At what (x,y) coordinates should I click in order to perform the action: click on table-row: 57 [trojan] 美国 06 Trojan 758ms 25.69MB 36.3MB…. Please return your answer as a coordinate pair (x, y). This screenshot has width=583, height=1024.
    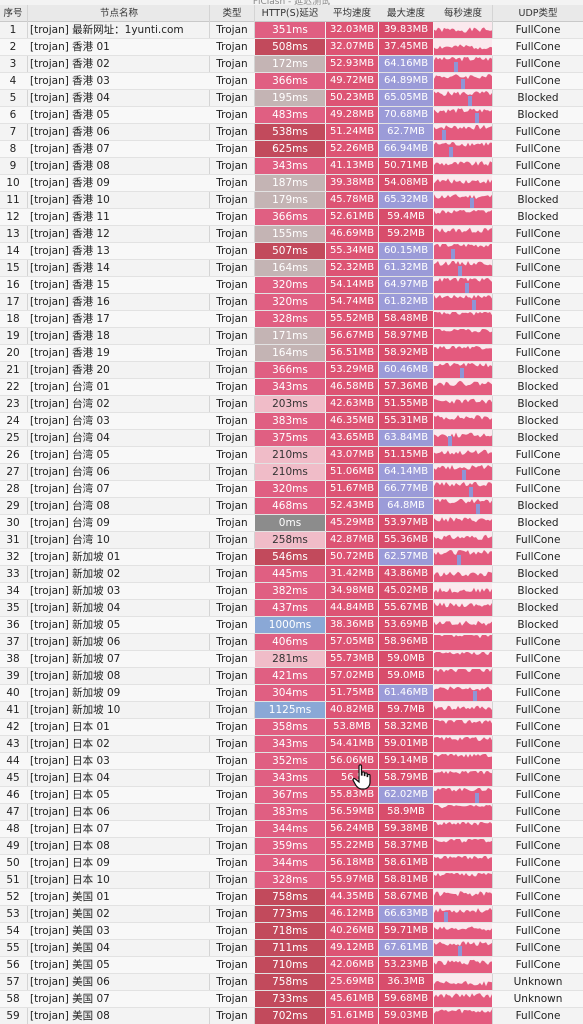
    Looking at the image, I should click on (291, 982).